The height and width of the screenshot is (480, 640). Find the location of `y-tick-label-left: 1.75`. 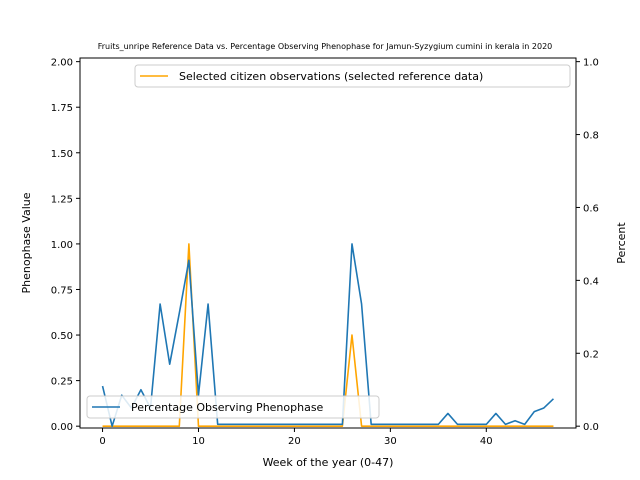

y-tick-label-left: 1.75 is located at coordinates (62, 108).